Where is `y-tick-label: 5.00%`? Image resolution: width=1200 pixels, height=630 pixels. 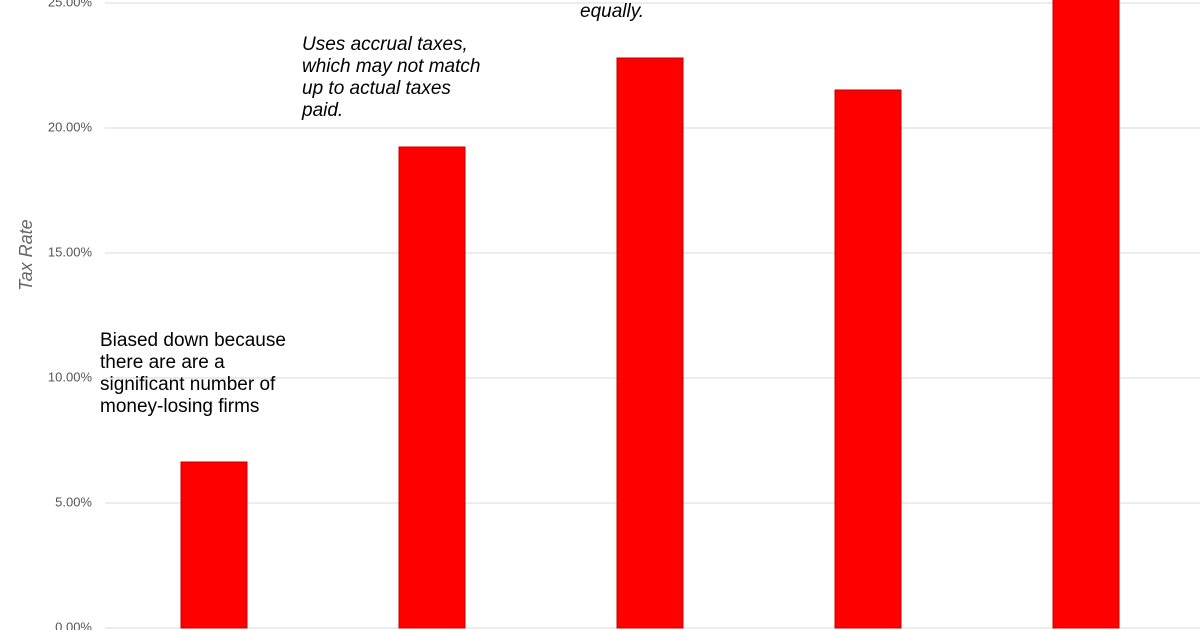 y-tick-label: 5.00% is located at coordinates (73, 501).